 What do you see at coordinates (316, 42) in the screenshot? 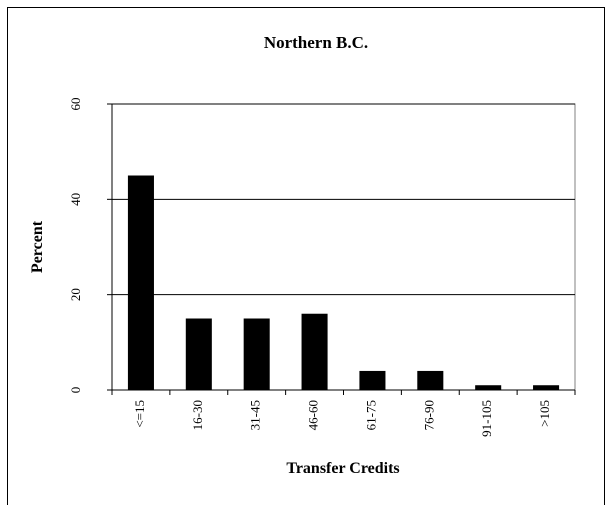
I see `chart-title: Northern B.C.` at bounding box center [316, 42].